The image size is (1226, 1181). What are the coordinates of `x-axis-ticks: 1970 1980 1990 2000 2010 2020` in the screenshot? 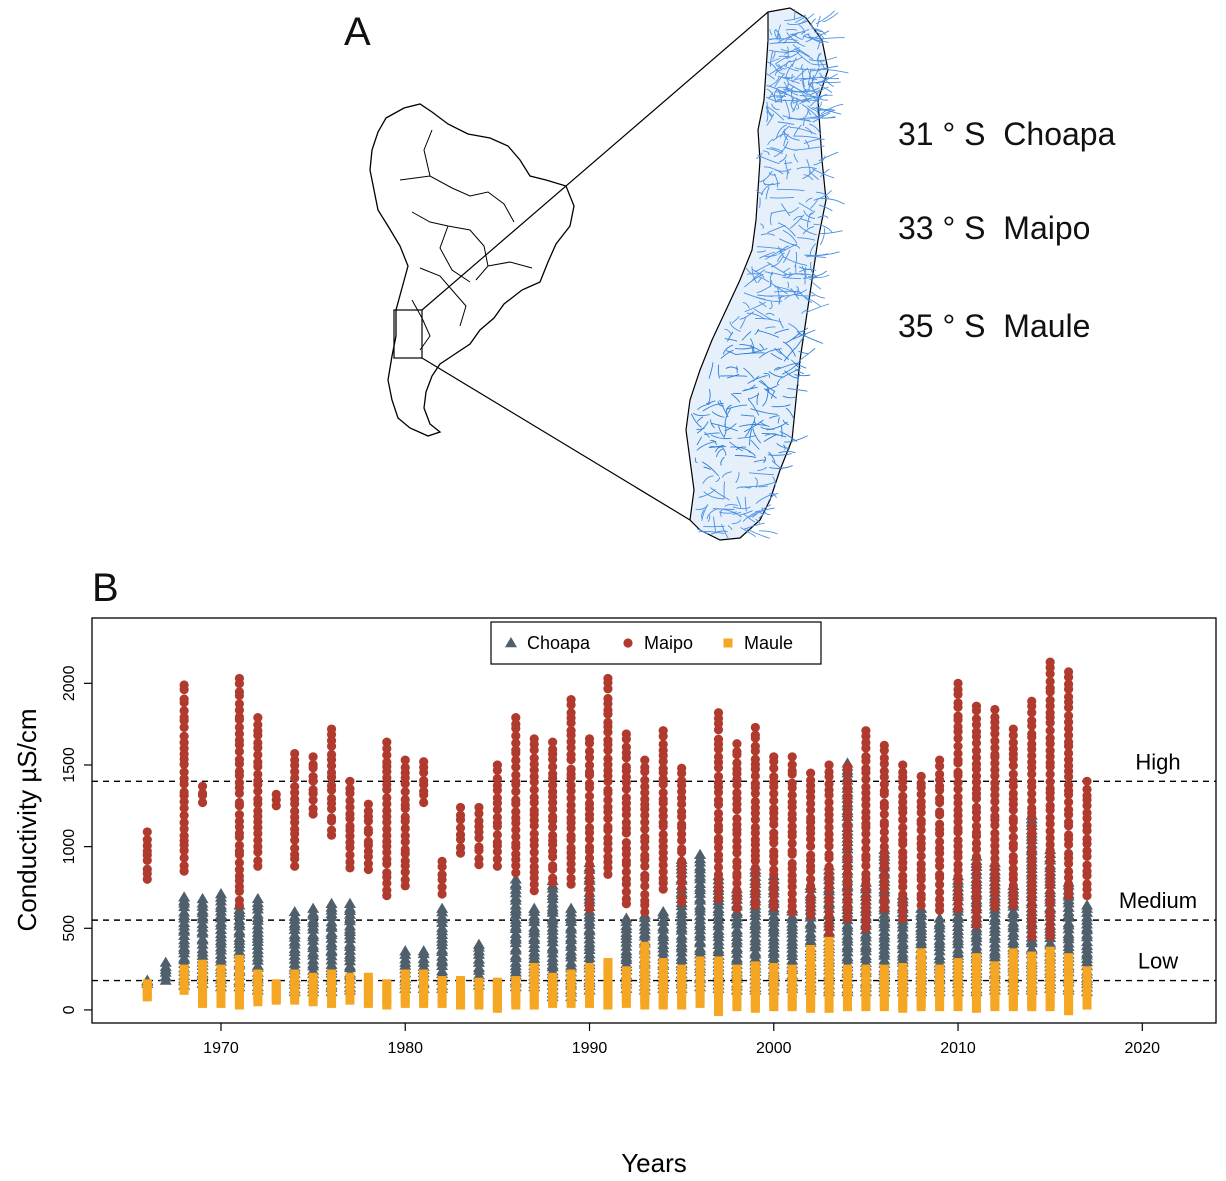 It's located at (681, 1040).